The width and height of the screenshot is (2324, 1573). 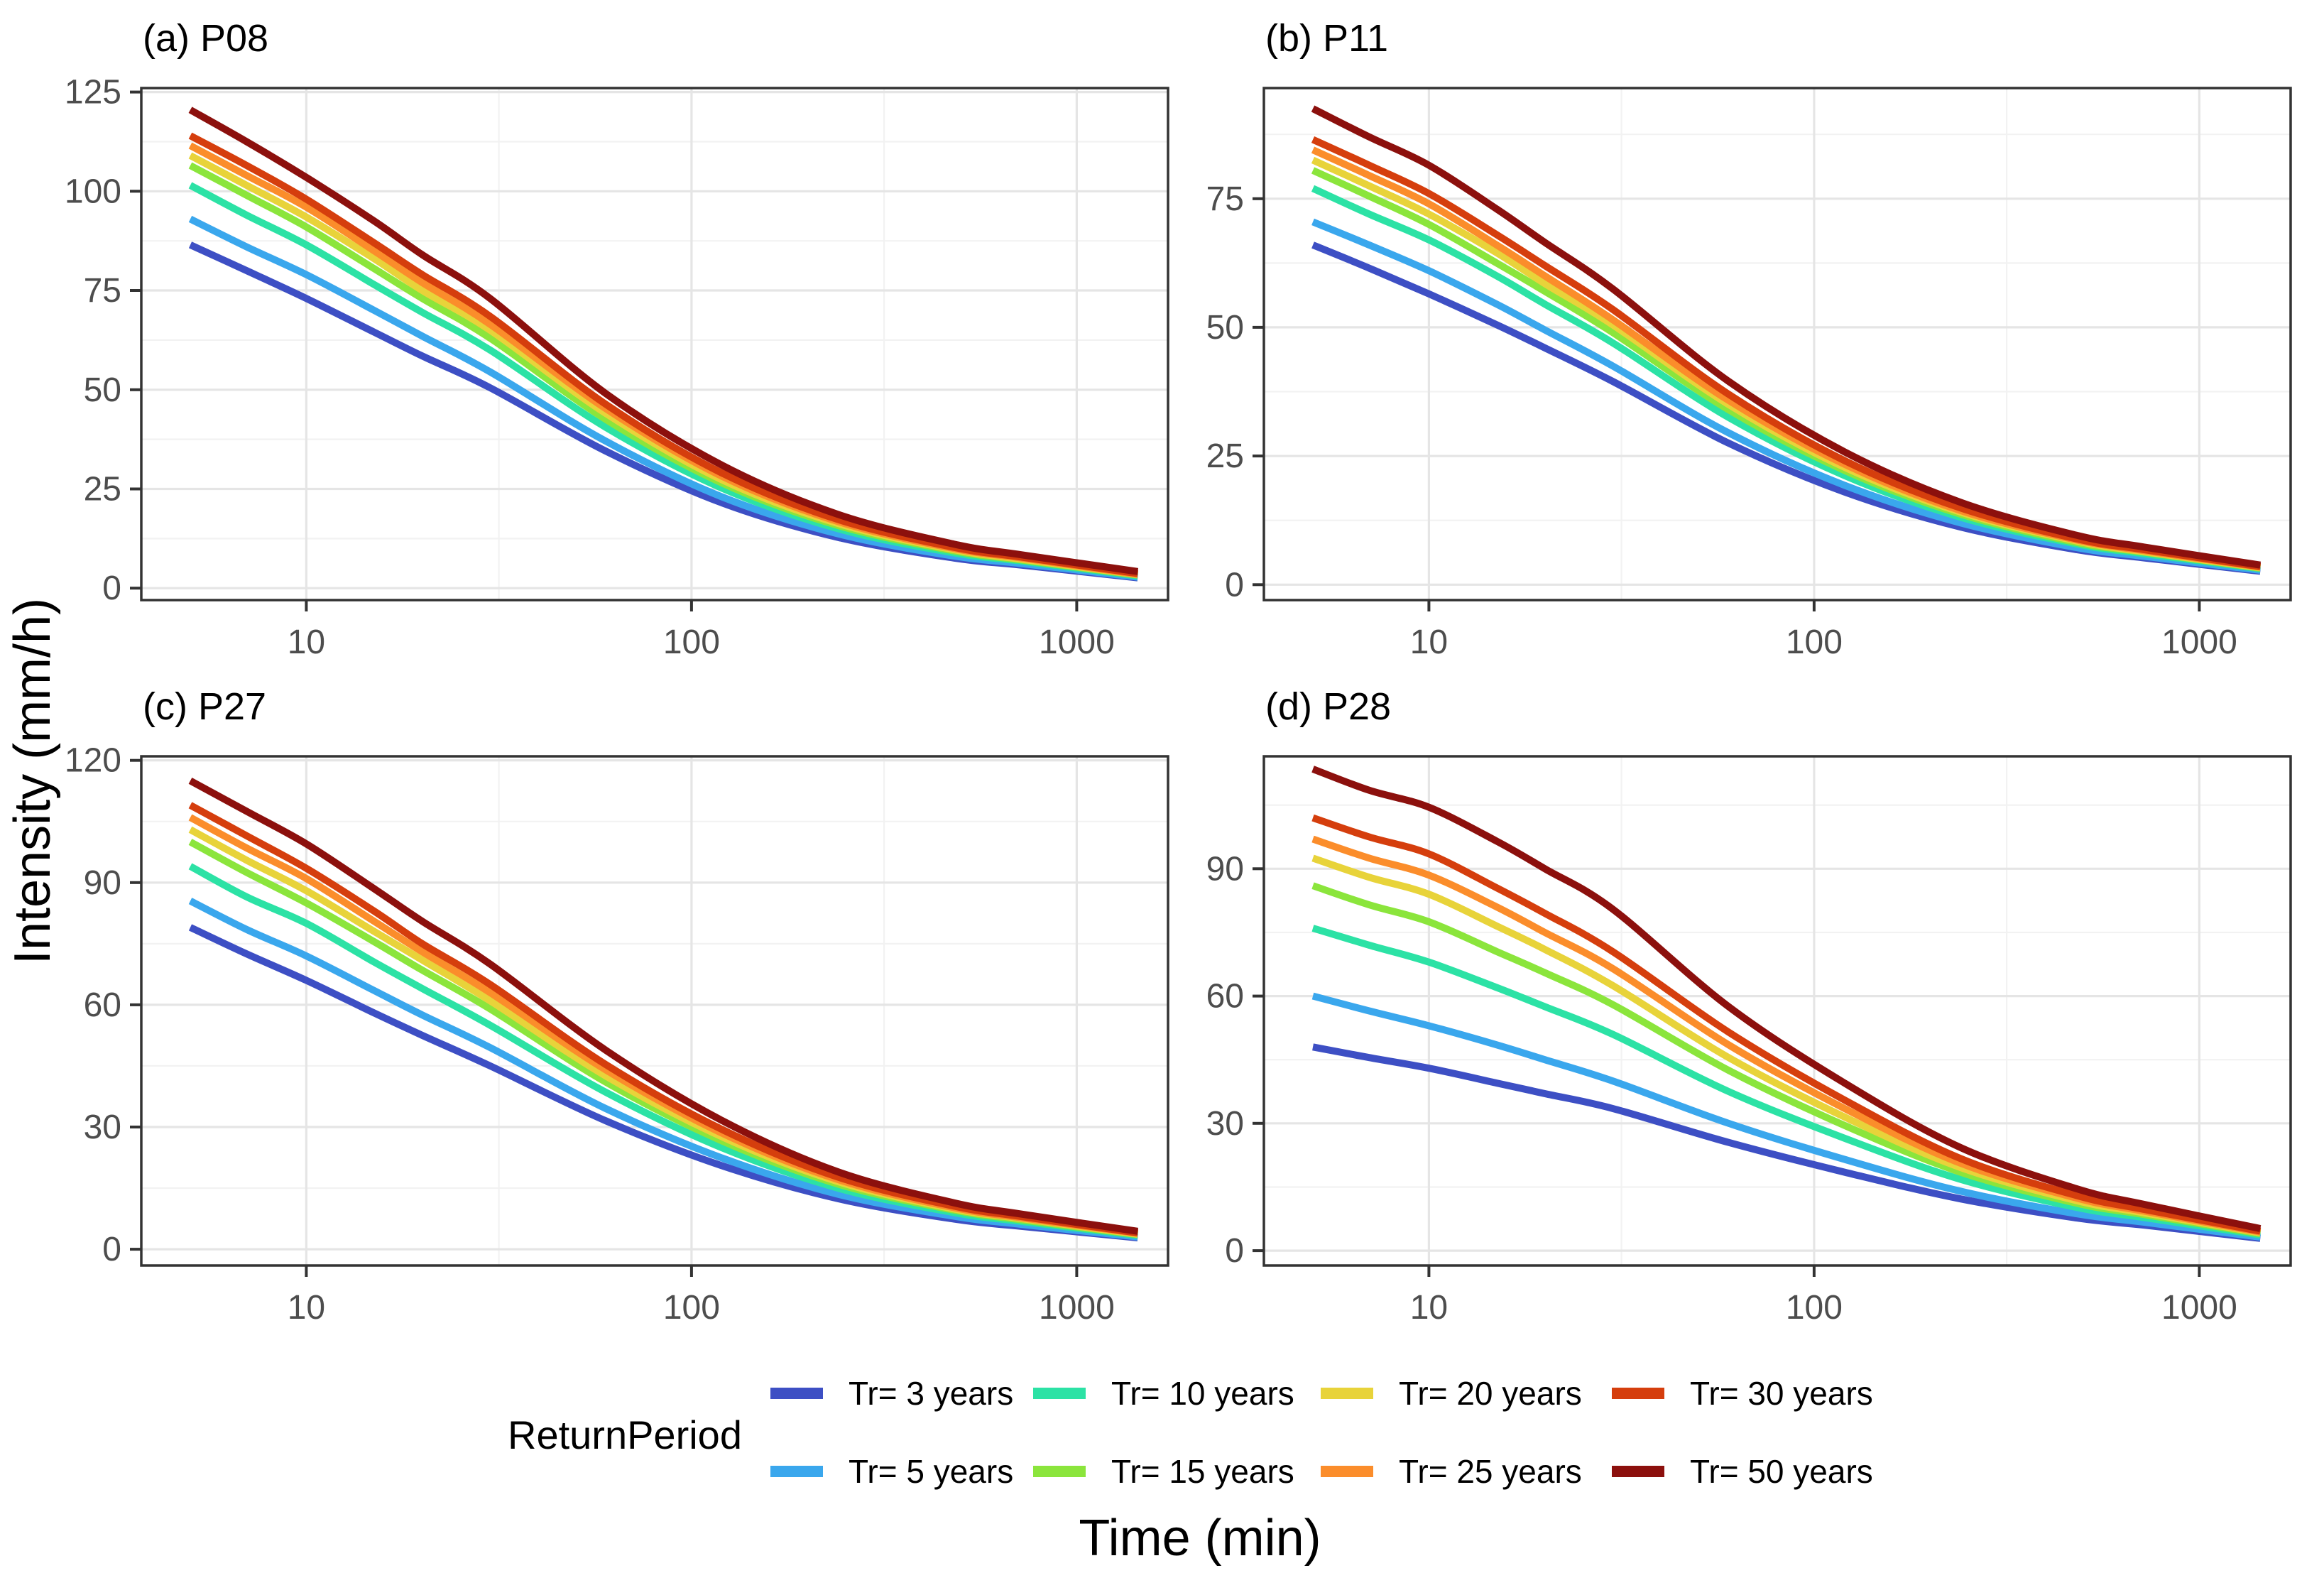 What do you see at coordinates (93, 761) in the screenshot?
I see `y-tick-label: 120` at bounding box center [93, 761].